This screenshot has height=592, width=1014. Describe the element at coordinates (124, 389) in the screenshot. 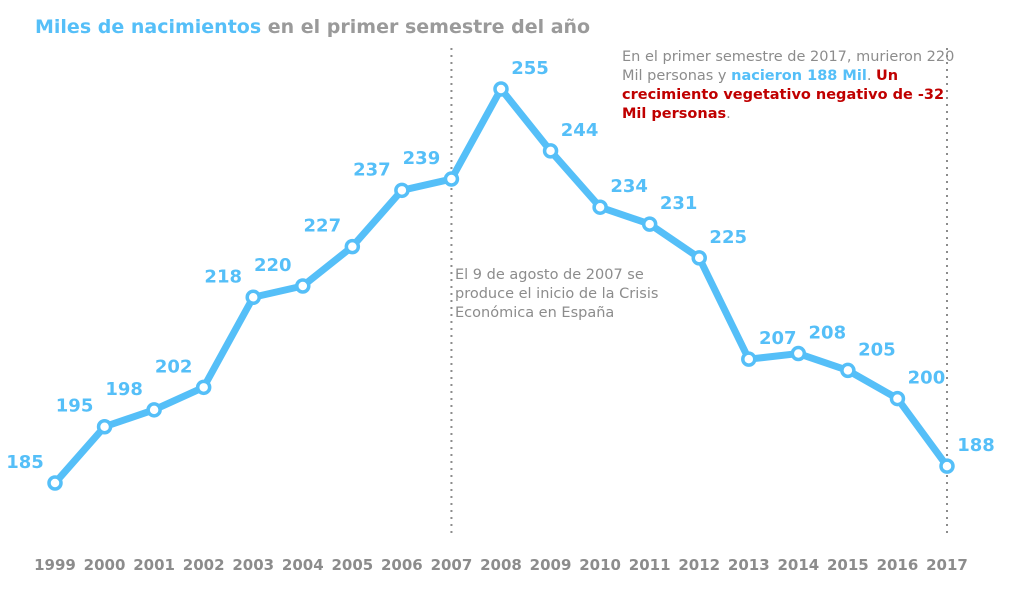

I see `data-label: 198` at that location.